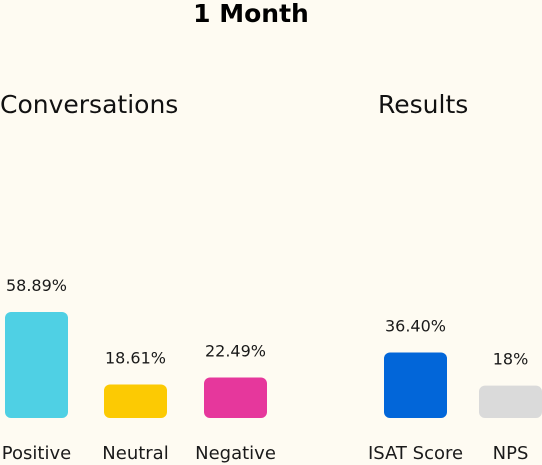 This screenshot has width=542, height=465. What do you see at coordinates (135, 358) in the screenshot?
I see `conversations-value-label-neutral: 18.61%` at bounding box center [135, 358].